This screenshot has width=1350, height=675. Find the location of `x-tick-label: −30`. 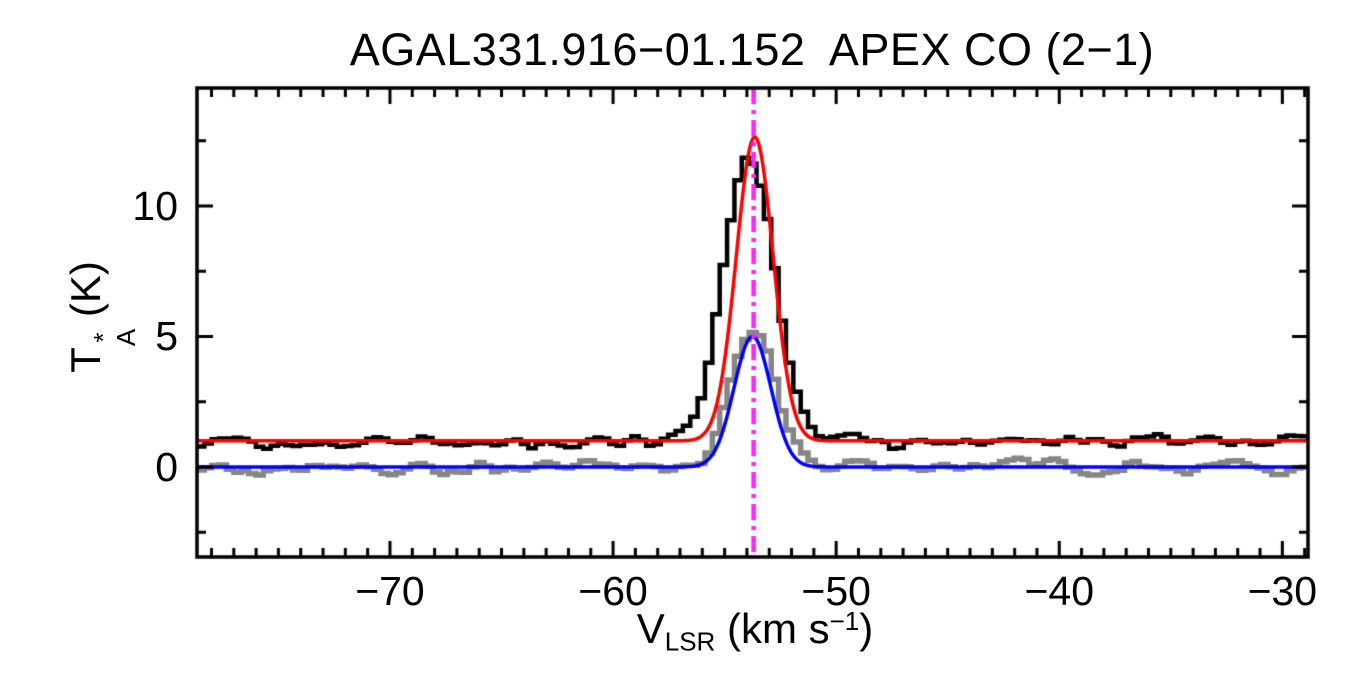

x-tick-label: −30 is located at coordinates (1282, 591).